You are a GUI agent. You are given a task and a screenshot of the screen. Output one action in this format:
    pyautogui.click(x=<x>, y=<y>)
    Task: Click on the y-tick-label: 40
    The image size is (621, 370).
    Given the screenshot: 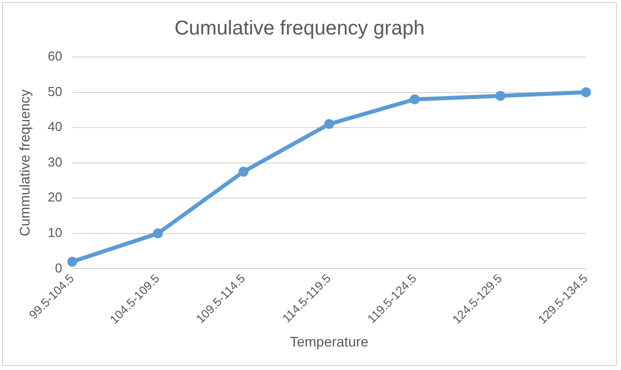 What is the action you would take?
    pyautogui.click(x=55, y=126)
    